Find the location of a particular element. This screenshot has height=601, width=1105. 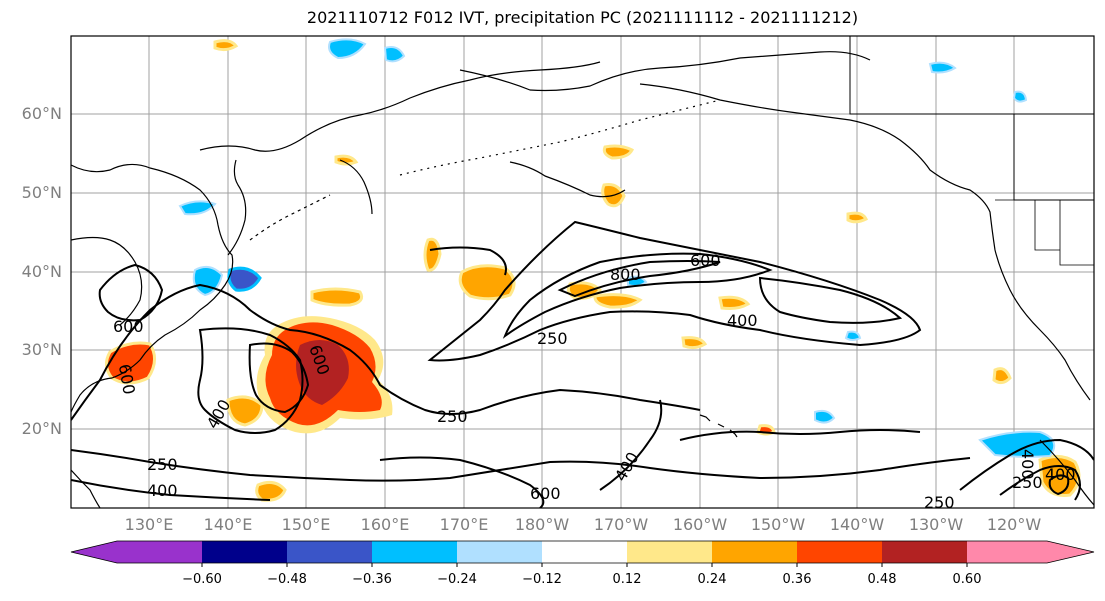

colorbar-tick: −0.36 is located at coordinates (372, 579).